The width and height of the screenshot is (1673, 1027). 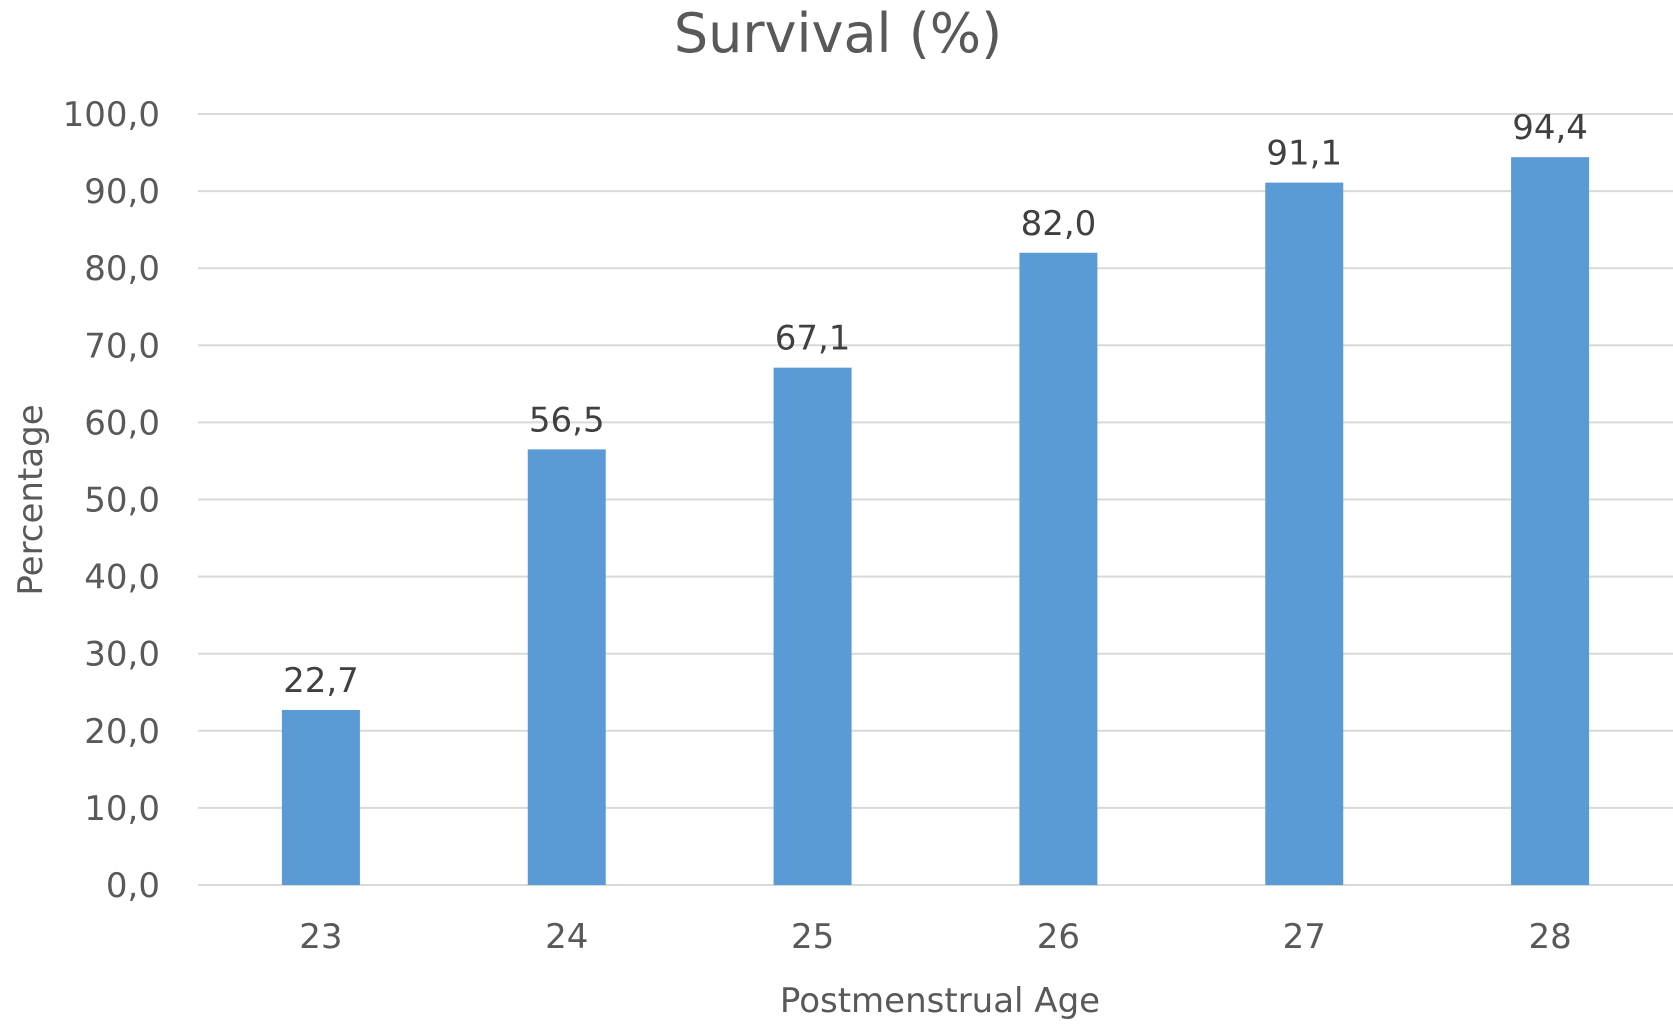 What do you see at coordinates (122, 655) in the screenshot?
I see `y-tick-label: 30,0` at bounding box center [122, 655].